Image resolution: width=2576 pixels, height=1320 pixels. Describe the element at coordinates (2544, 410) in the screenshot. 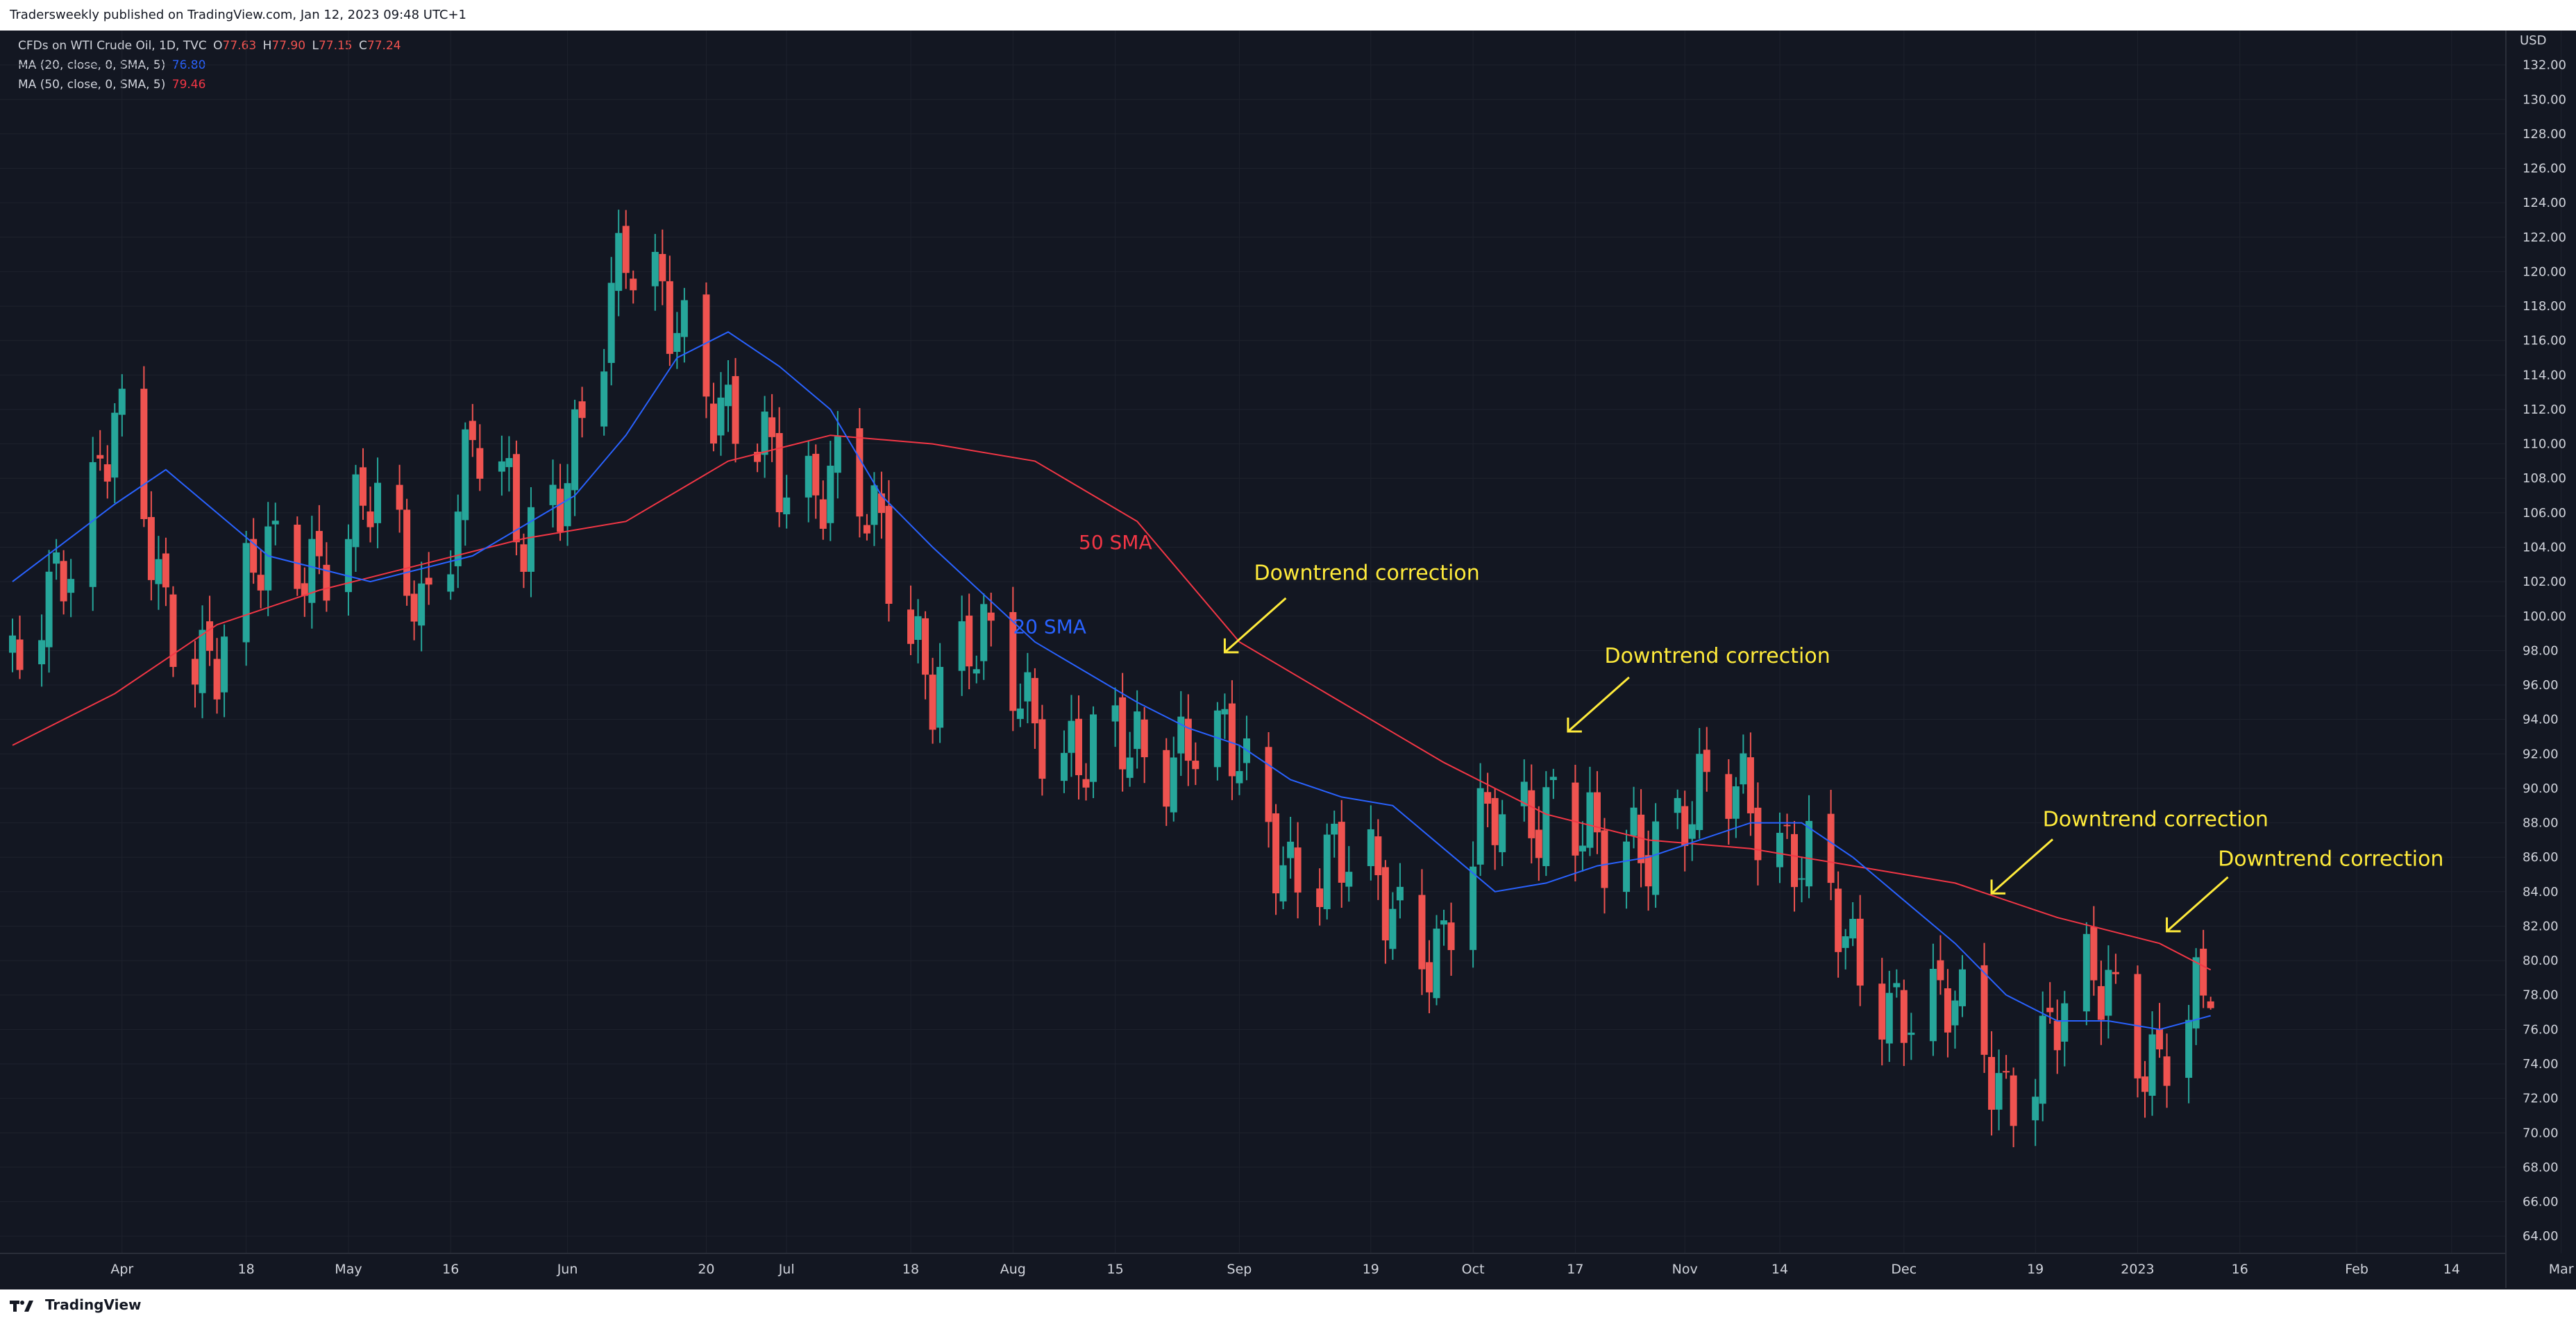

I see `price-tick-label: 112.00` at that location.